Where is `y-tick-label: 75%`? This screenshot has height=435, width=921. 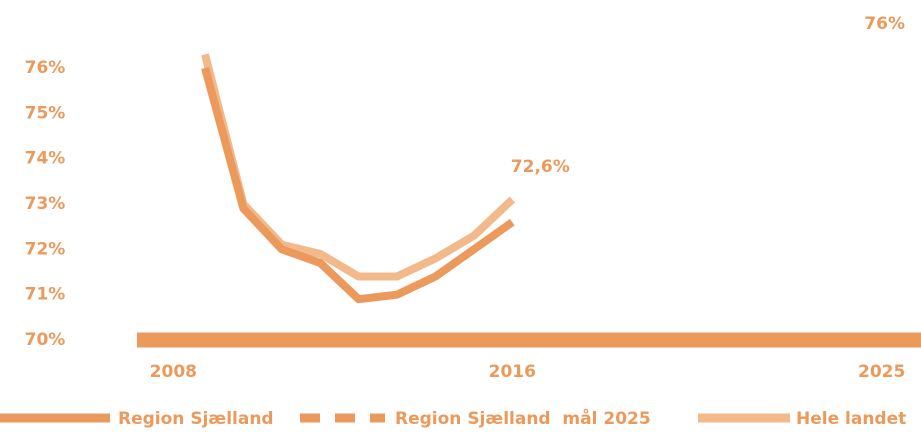
y-tick-label: 75% is located at coordinates (45, 113).